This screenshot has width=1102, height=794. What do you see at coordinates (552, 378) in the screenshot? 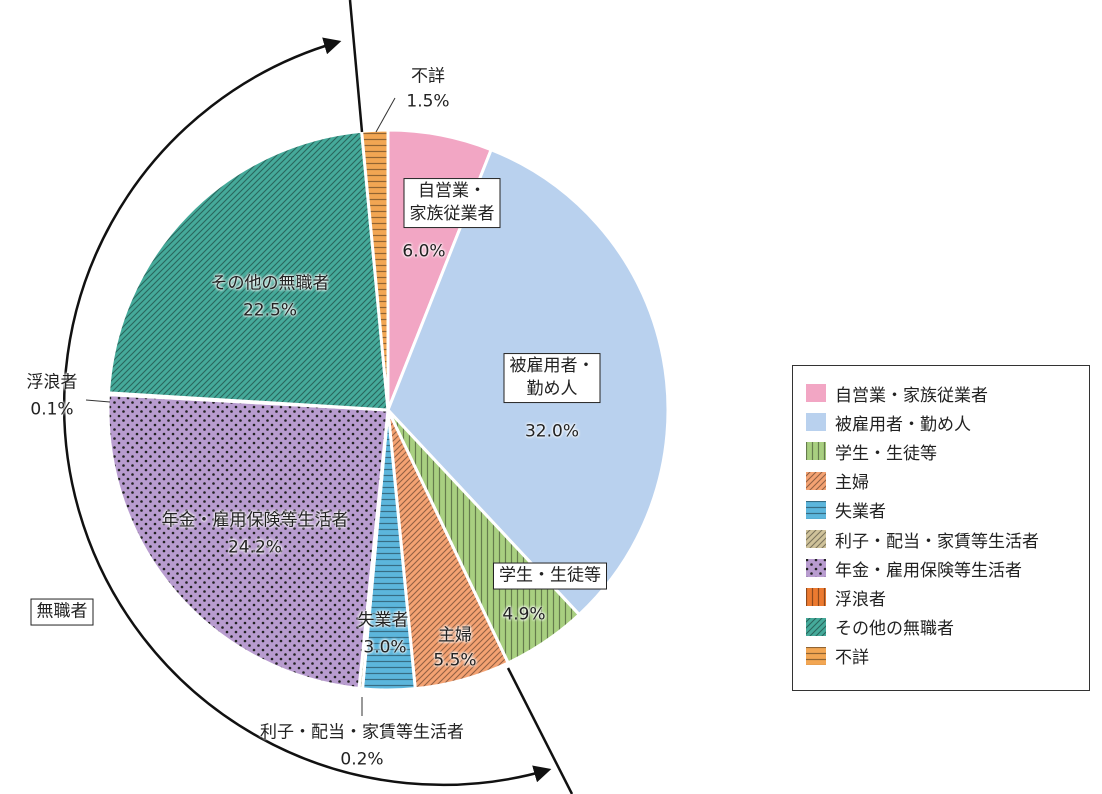
I see `slice-label: 被雇用者・ 勤め人` at bounding box center [552, 378].